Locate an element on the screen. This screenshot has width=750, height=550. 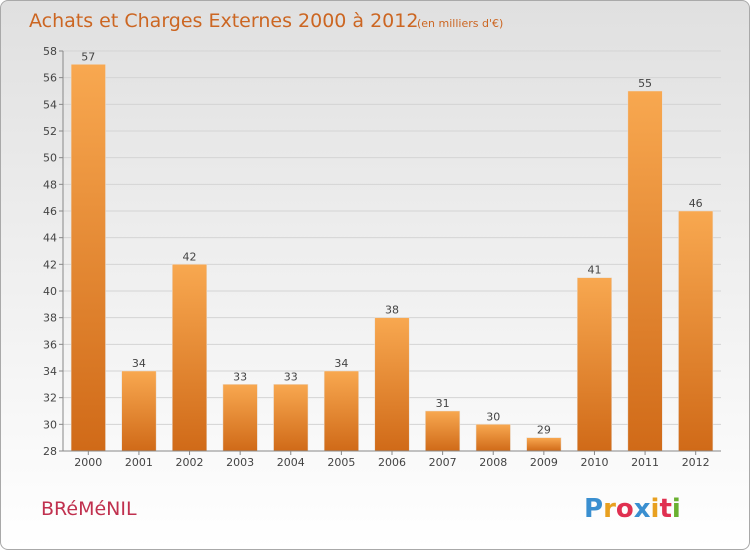
commune-name: BRéMéNIL is located at coordinates (89, 509).